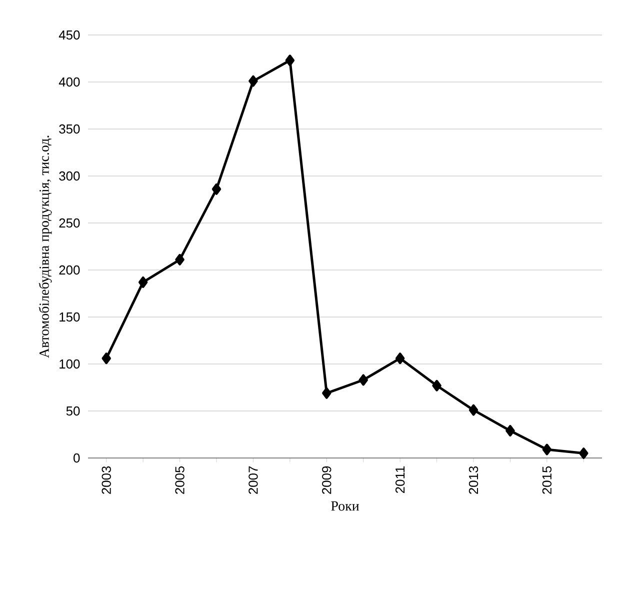 This screenshot has width=618, height=597. What do you see at coordinates (327, 480) in the screenshot?
I see `x-tick-label: 2009` at bounding box center [327, 480].